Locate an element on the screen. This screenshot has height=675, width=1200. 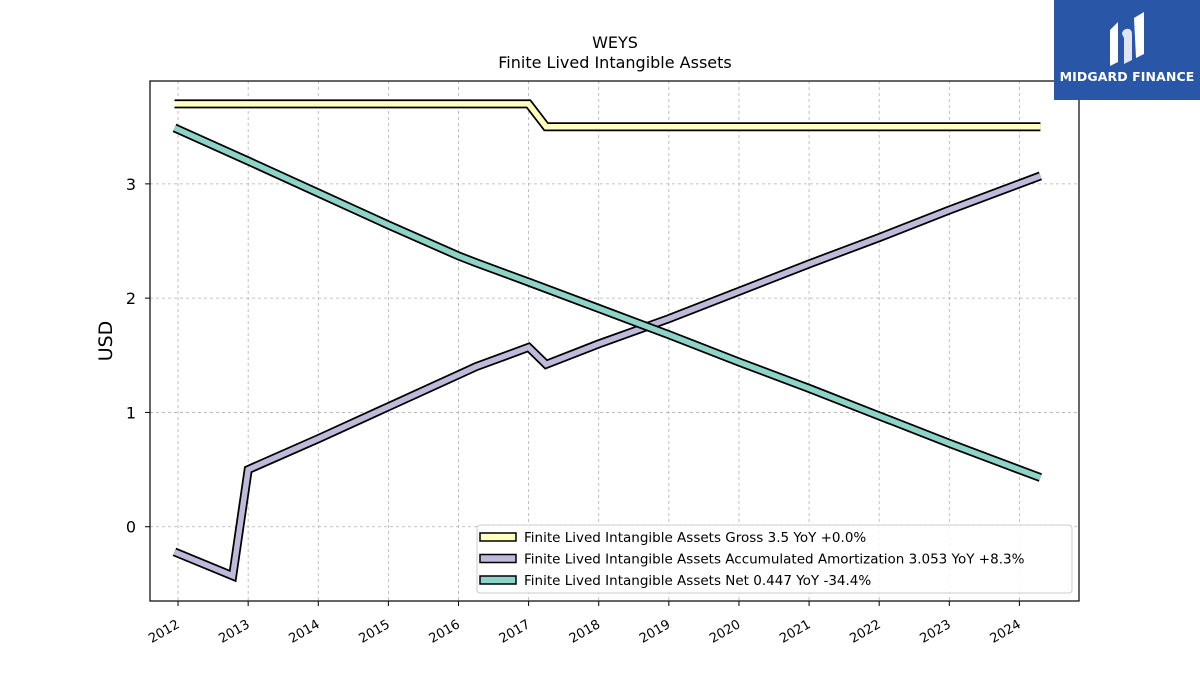
series-outline is located at coordinates (607, 115).